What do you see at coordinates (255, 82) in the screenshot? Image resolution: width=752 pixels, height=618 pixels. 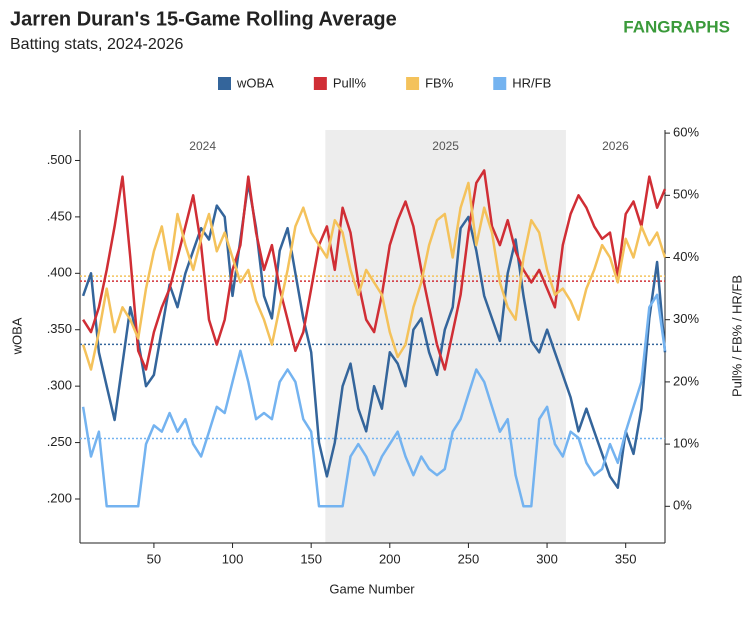 I see `legend-label: wOBA` at bounding box center [255, 82].